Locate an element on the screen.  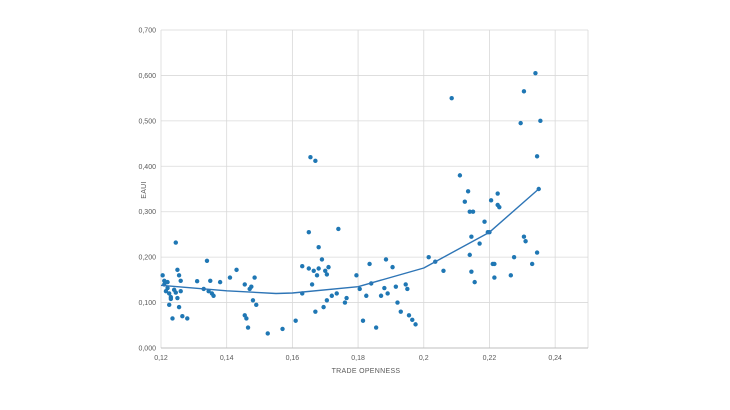
y-axis-label: EAUI is located at coordinates (144, 190).